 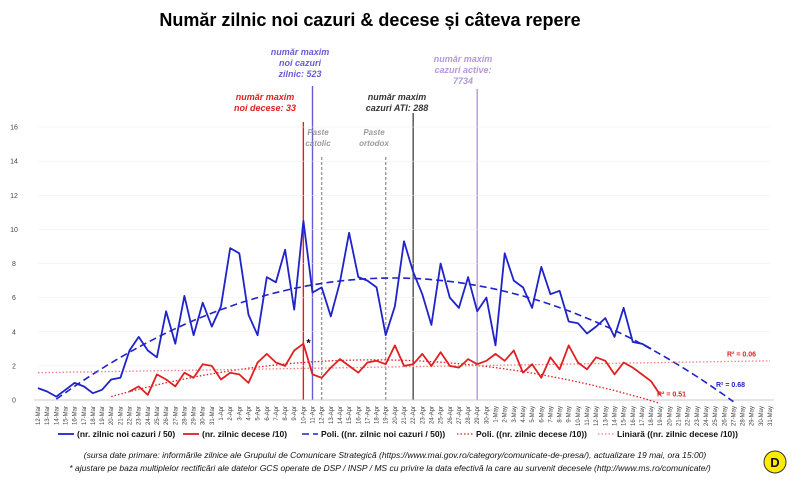 What do you see at coordinates (14, 366) in the screenshot?
I see `y-tick-label: 2` at bounding box center [14, 366].